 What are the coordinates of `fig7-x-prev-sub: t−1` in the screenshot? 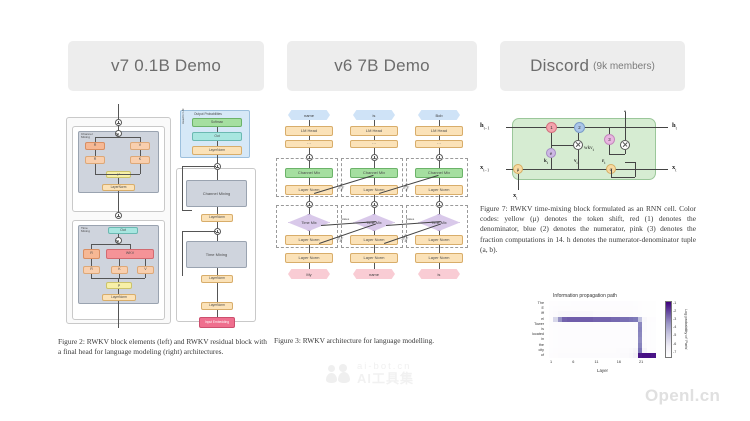 It's located at (486, 170).